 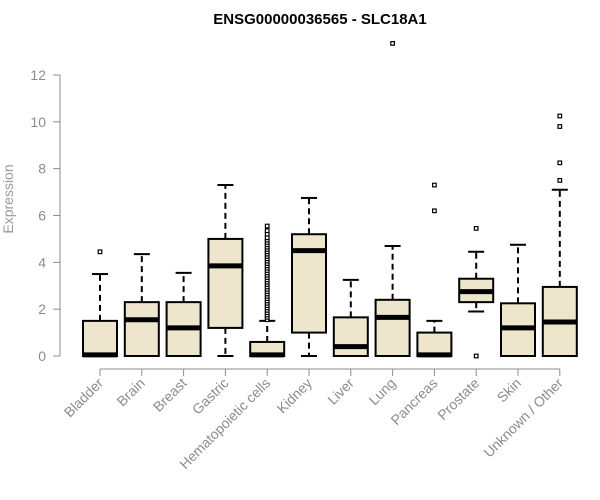 I want to click on y-tick-label: 4, so click(x=42, y=262).